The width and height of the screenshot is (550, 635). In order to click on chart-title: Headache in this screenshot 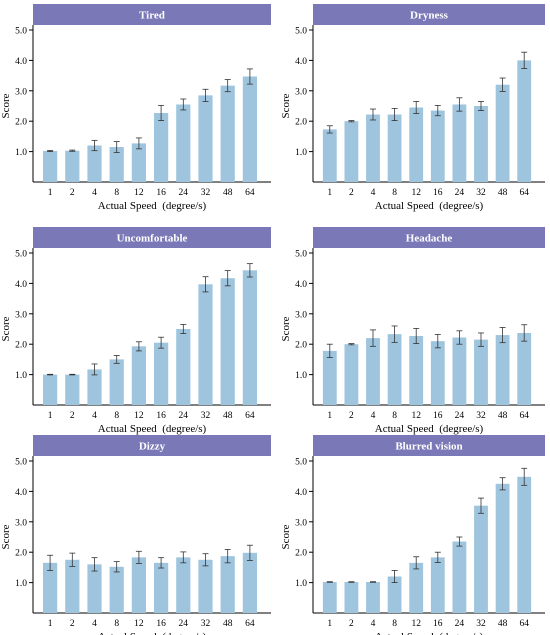, I will do `click(429, 239)`.